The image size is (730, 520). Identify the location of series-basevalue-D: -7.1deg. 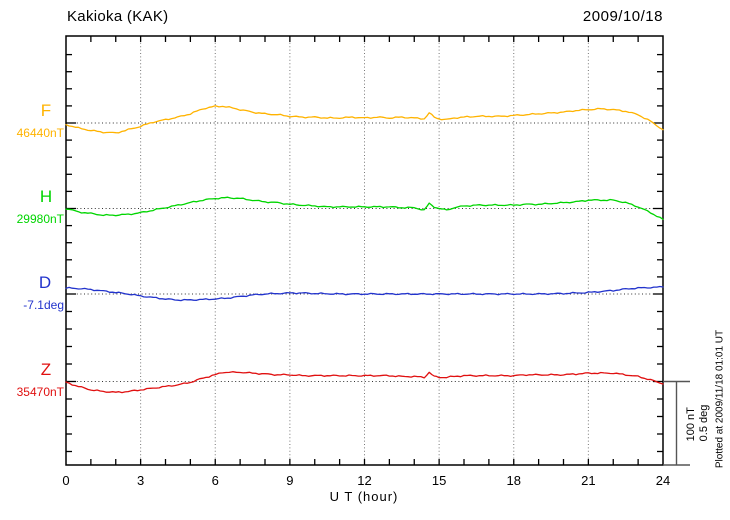
(43, 305).